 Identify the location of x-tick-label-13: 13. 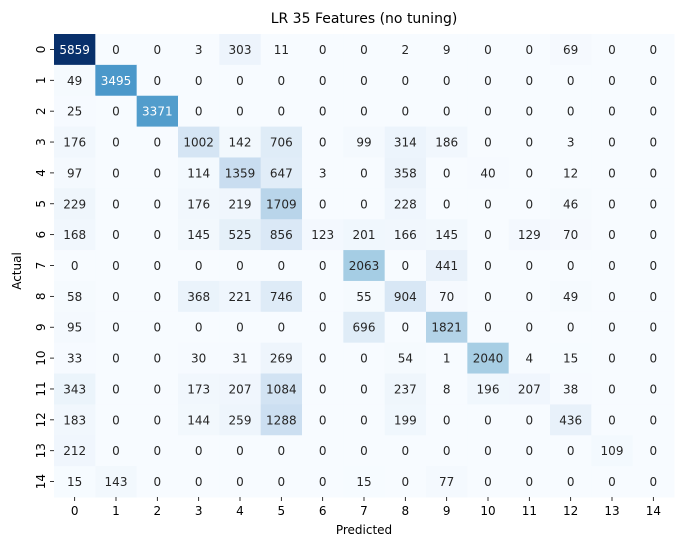
(611, 511).